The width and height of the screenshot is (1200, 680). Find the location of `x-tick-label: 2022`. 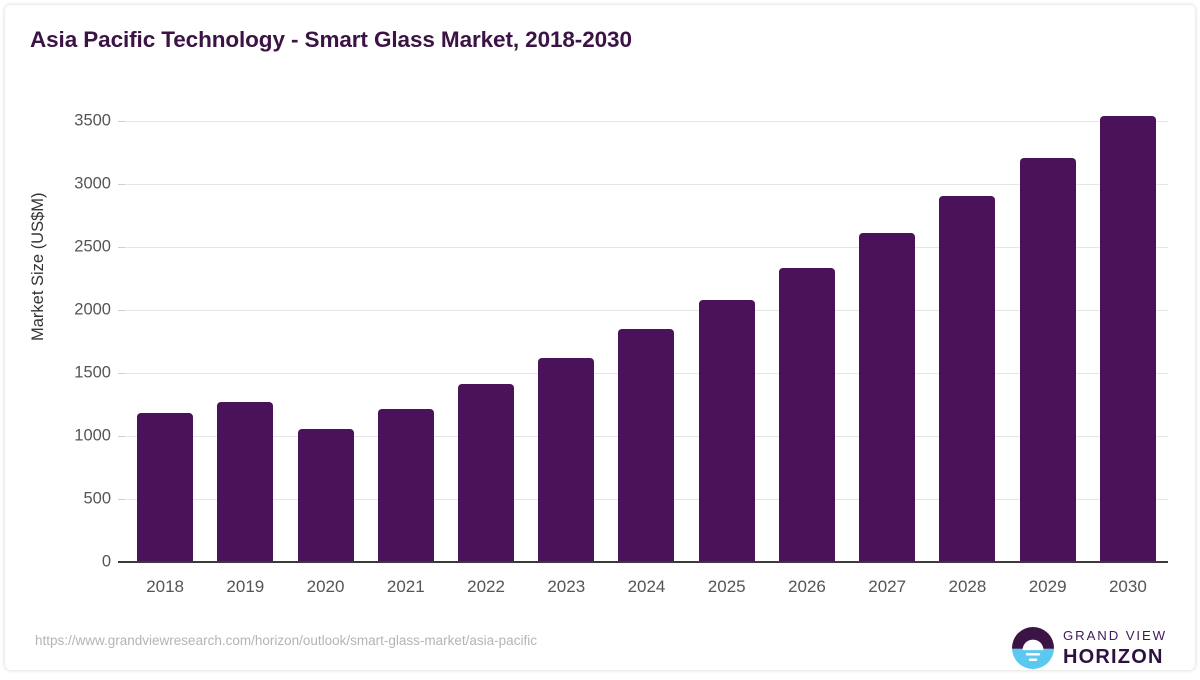

x-tick-label: 2022 is located at coordinates (486, 586).